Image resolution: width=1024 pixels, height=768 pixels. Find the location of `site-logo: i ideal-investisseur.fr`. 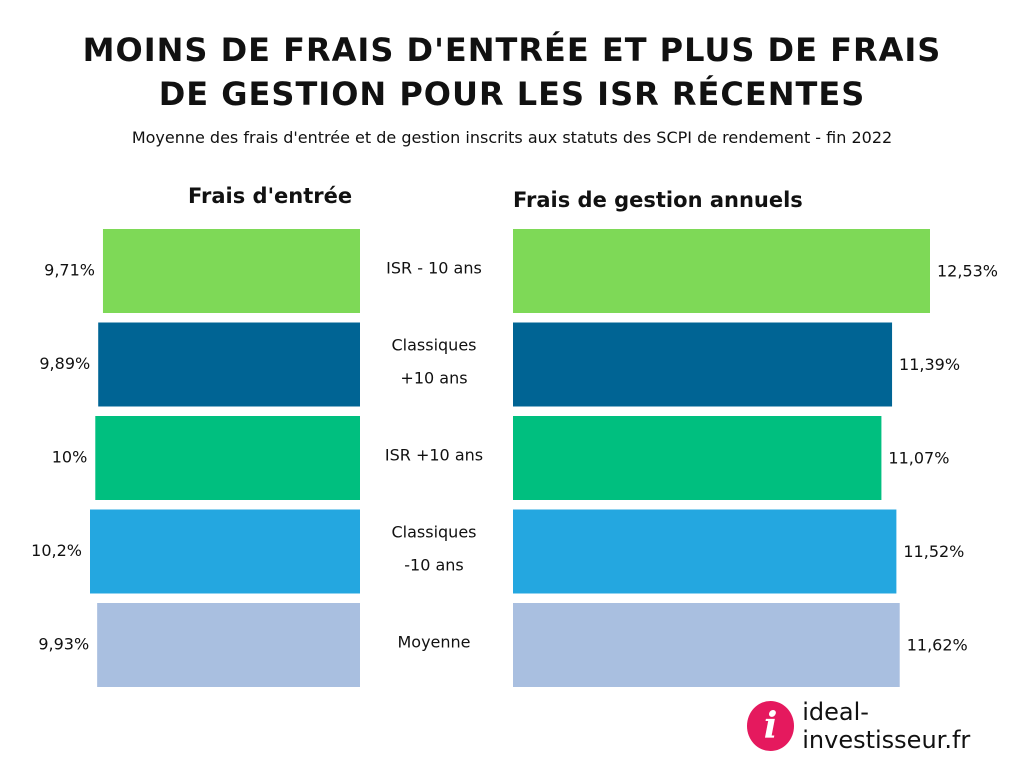

site-logo: i ideal-investisseur.fr is located at coordinates (885, 726).